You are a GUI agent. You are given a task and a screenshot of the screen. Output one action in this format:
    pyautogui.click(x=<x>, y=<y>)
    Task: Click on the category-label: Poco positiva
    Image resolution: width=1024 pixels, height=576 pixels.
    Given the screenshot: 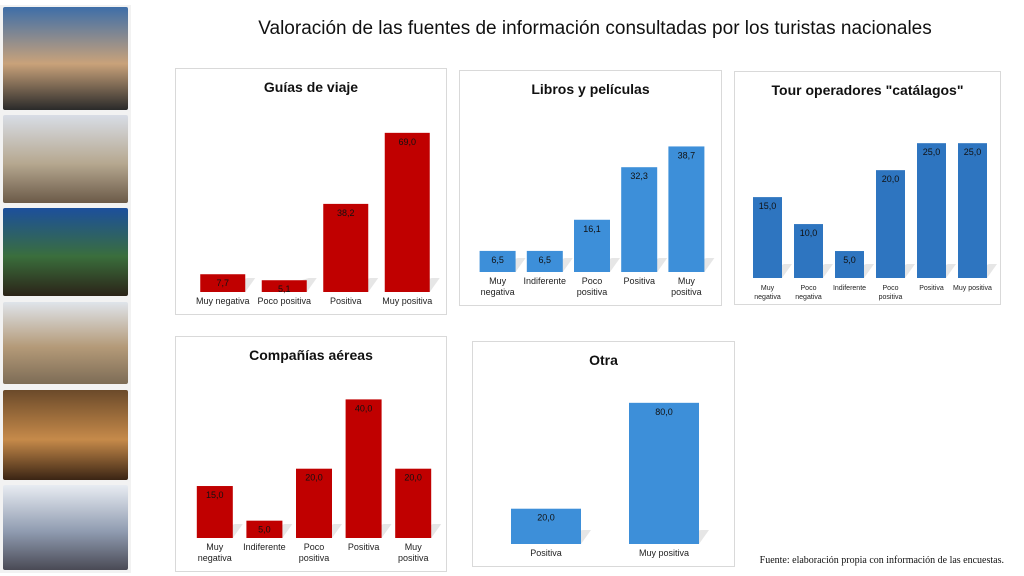 What is the action you would take?
    pyautogui.click(x=284, y=301)
    